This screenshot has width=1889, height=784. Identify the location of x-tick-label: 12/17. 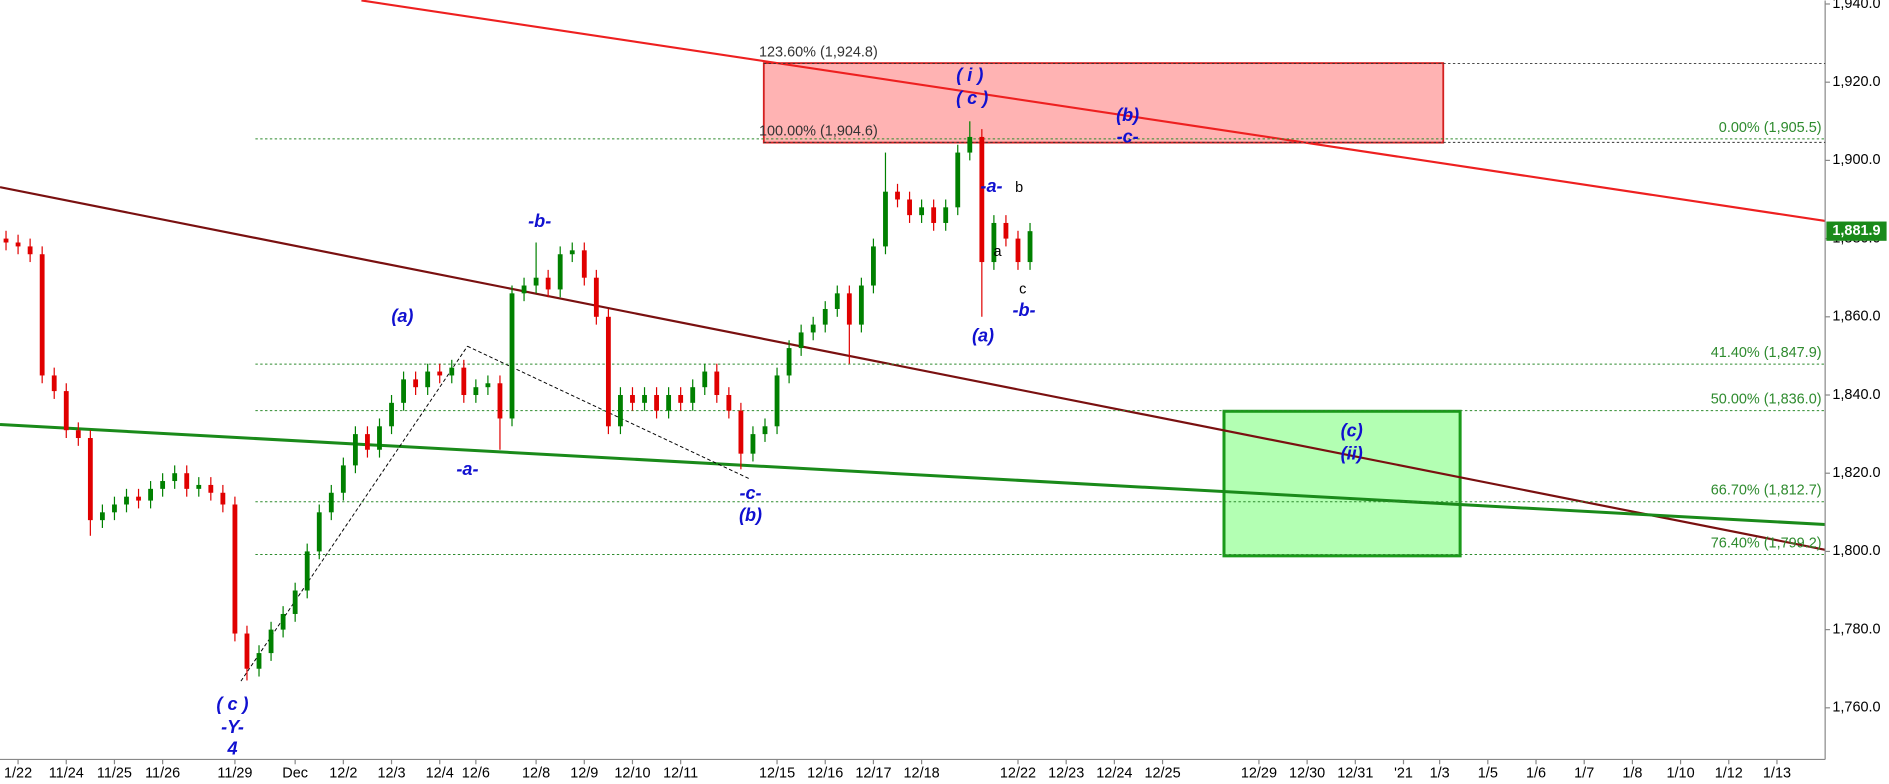
(873, 774).